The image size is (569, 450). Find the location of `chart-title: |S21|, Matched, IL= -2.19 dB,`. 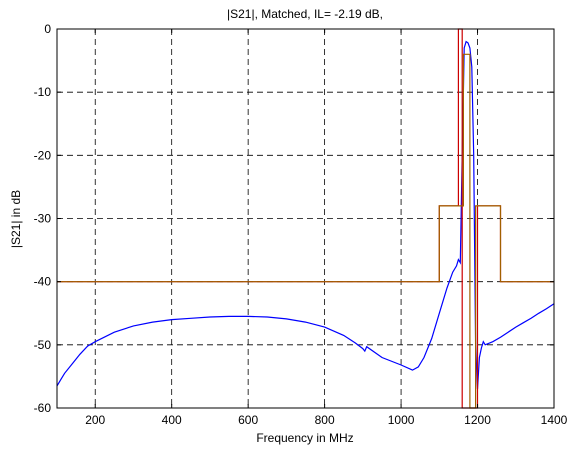

chart-title: |S21|, Matched, IL= -2.19 dB, is located at coordinates (305, 14).